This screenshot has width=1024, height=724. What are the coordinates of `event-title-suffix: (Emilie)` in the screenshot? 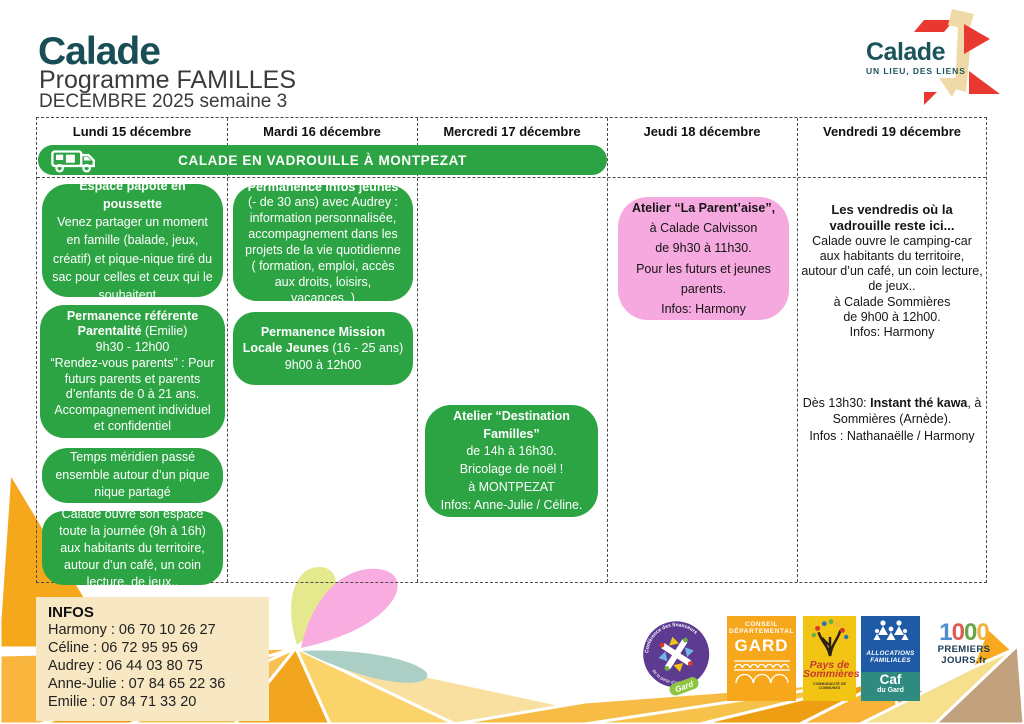 It's located at (164, 331).